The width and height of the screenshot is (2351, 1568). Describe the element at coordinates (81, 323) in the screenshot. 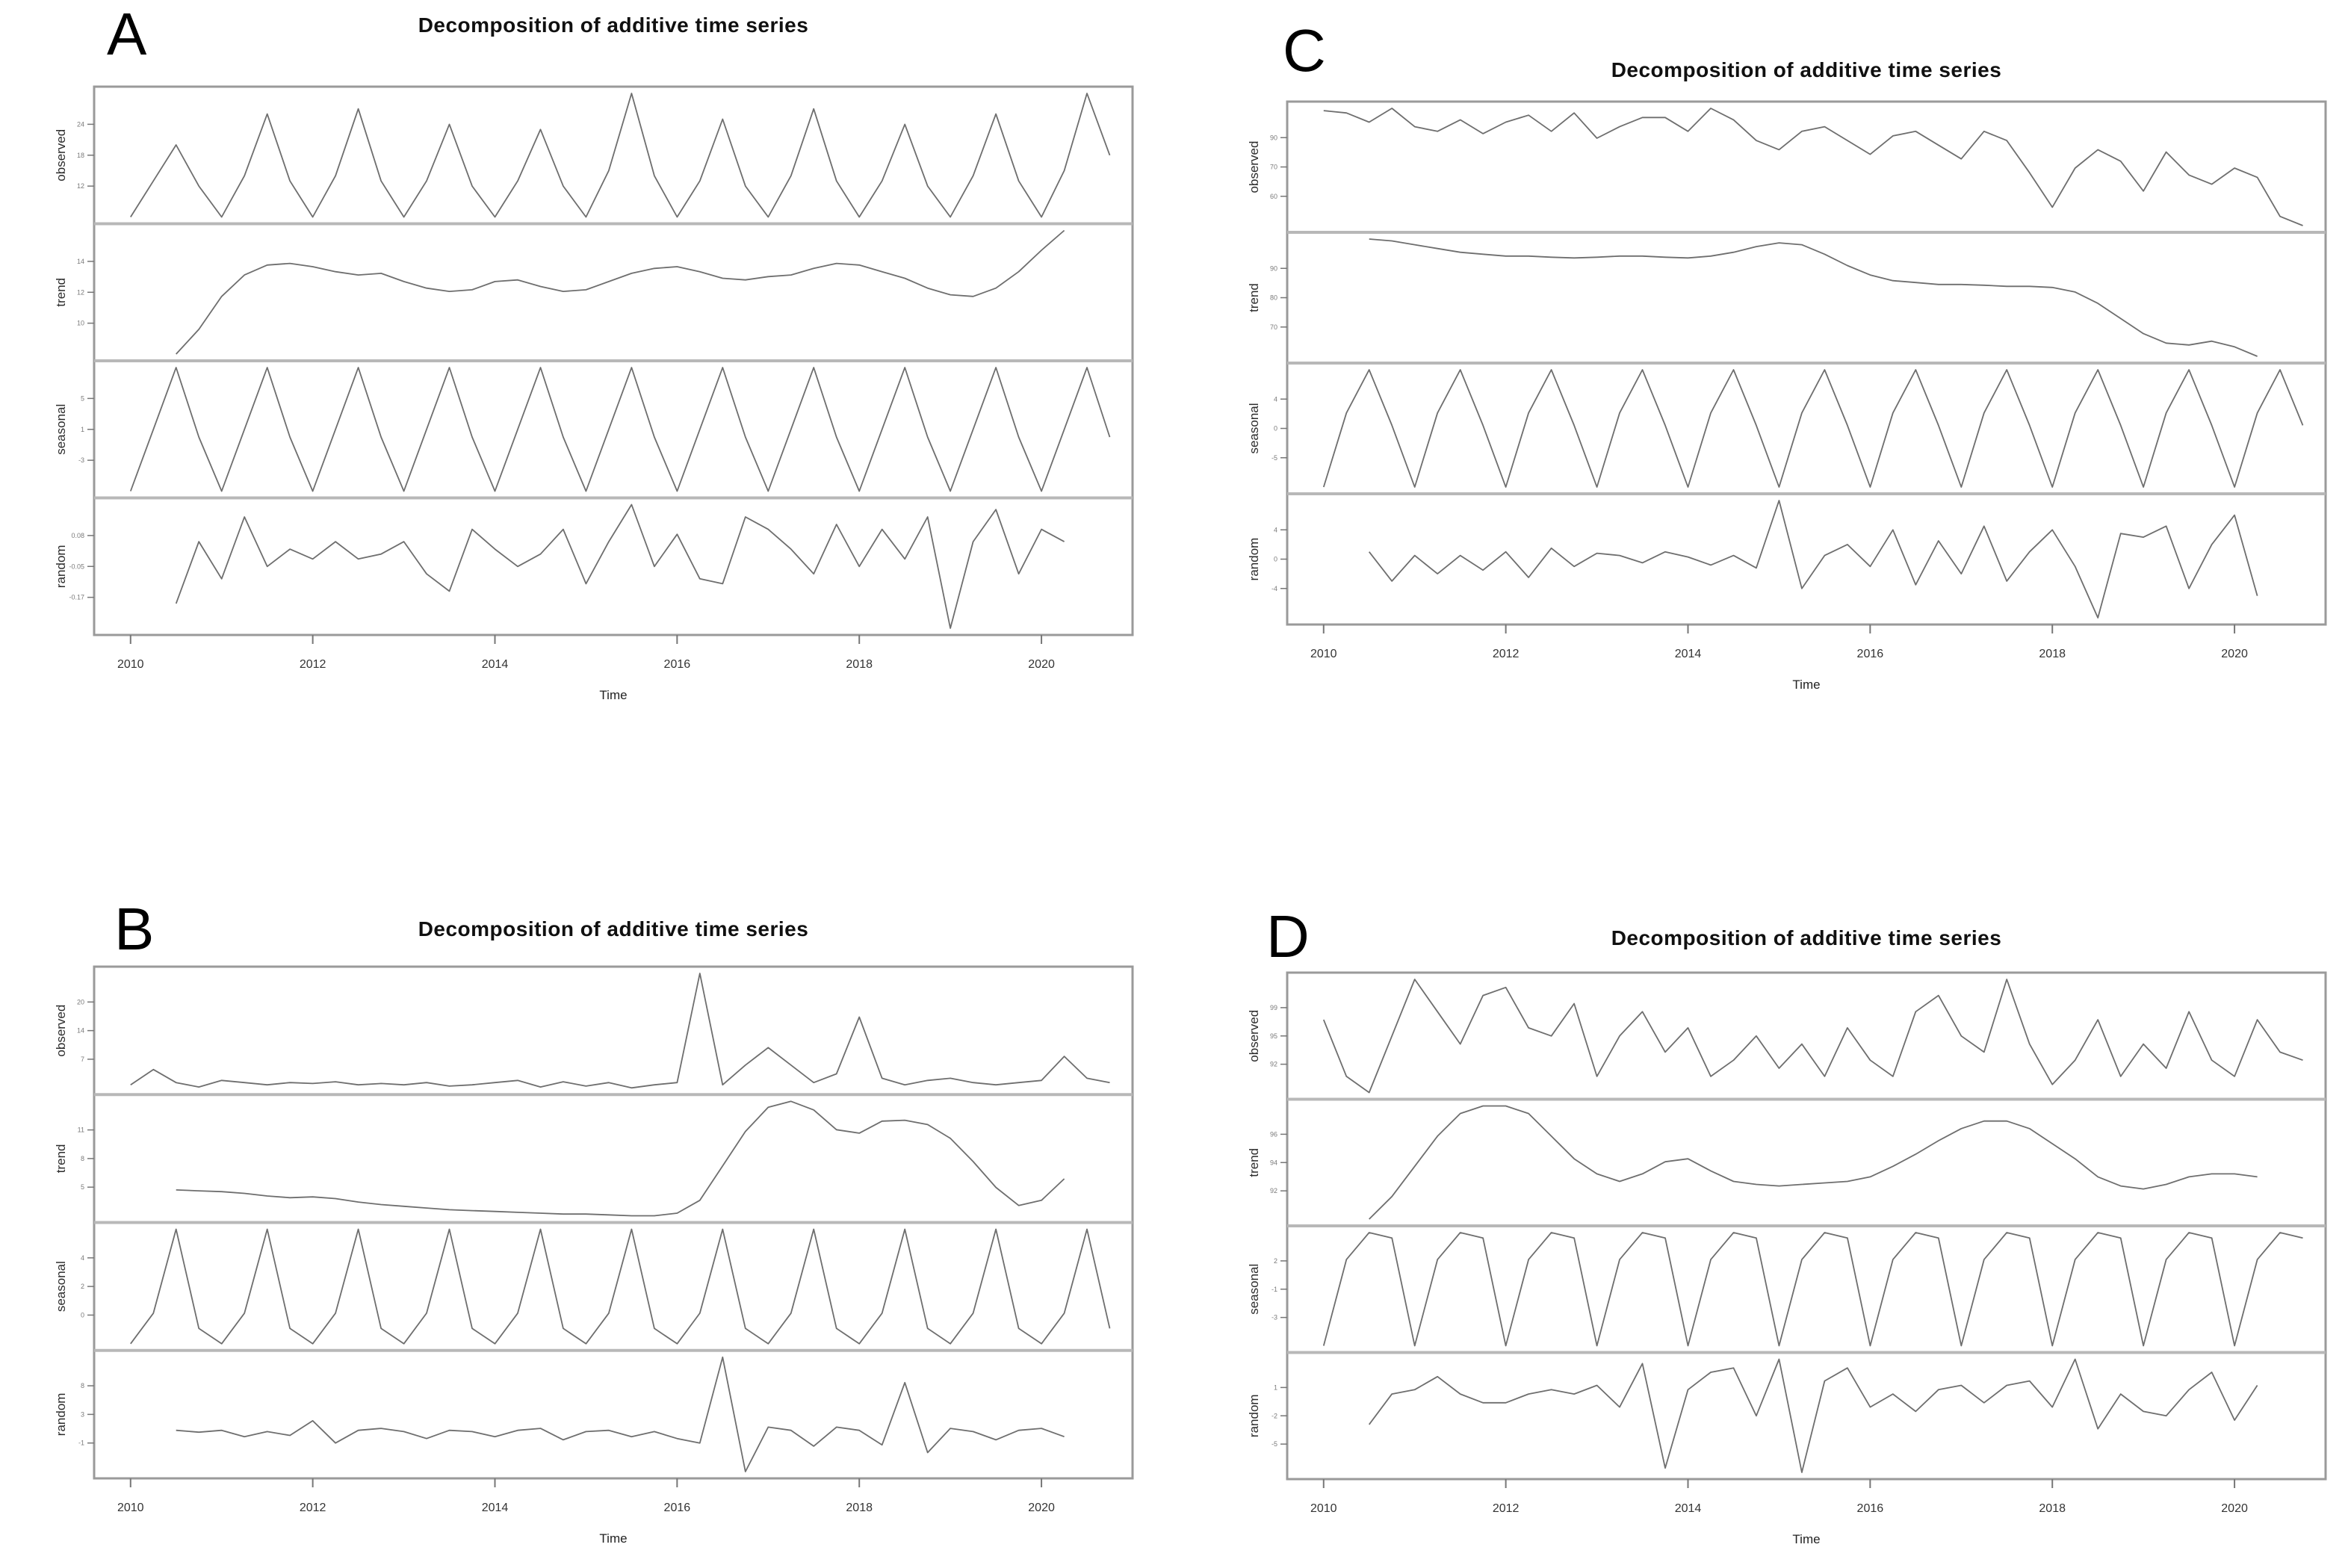

I see `svg-text: 10` at that location.